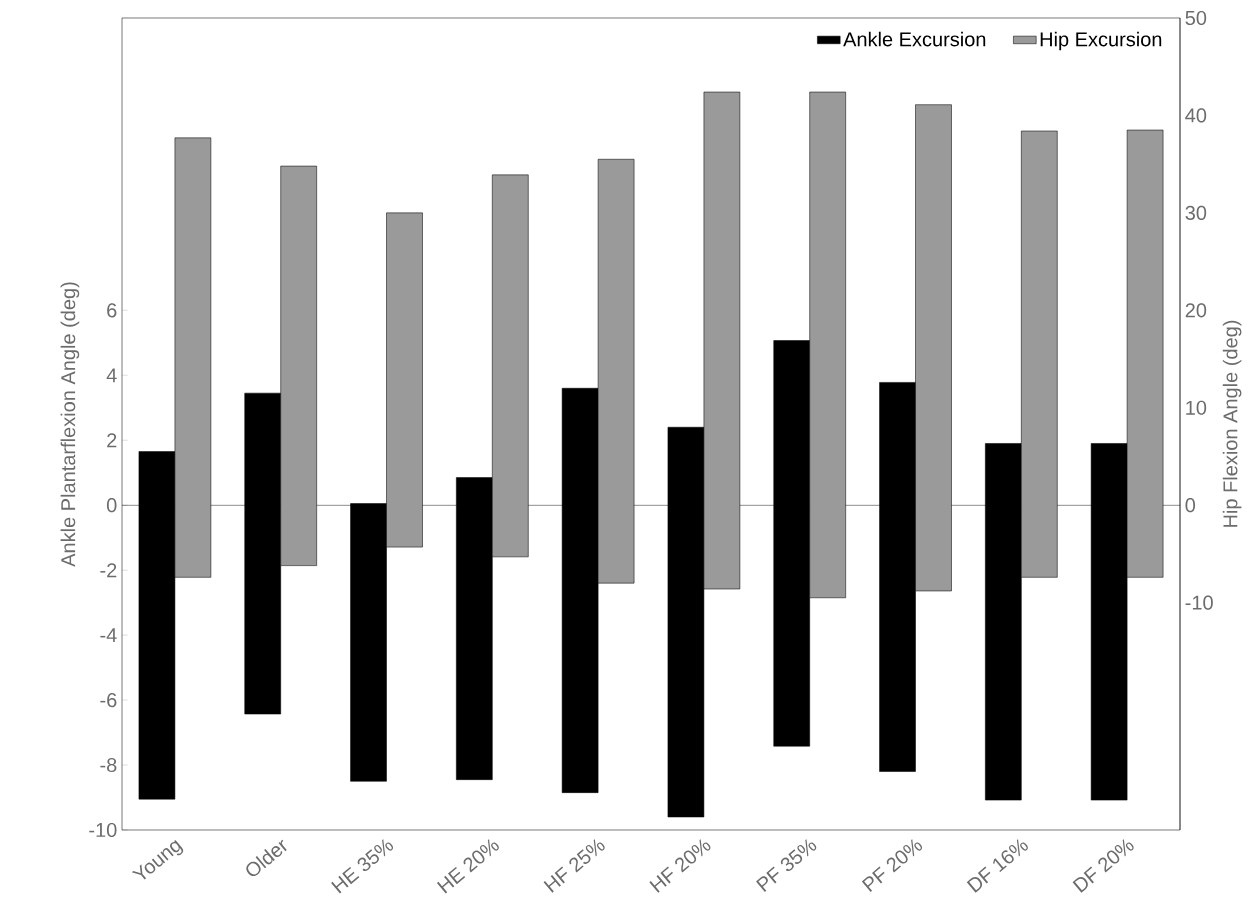  What do you see at coordinates (111, 505) in the screenshot?
I see `y-tick-label: 0` at bounding box center [111, 505].